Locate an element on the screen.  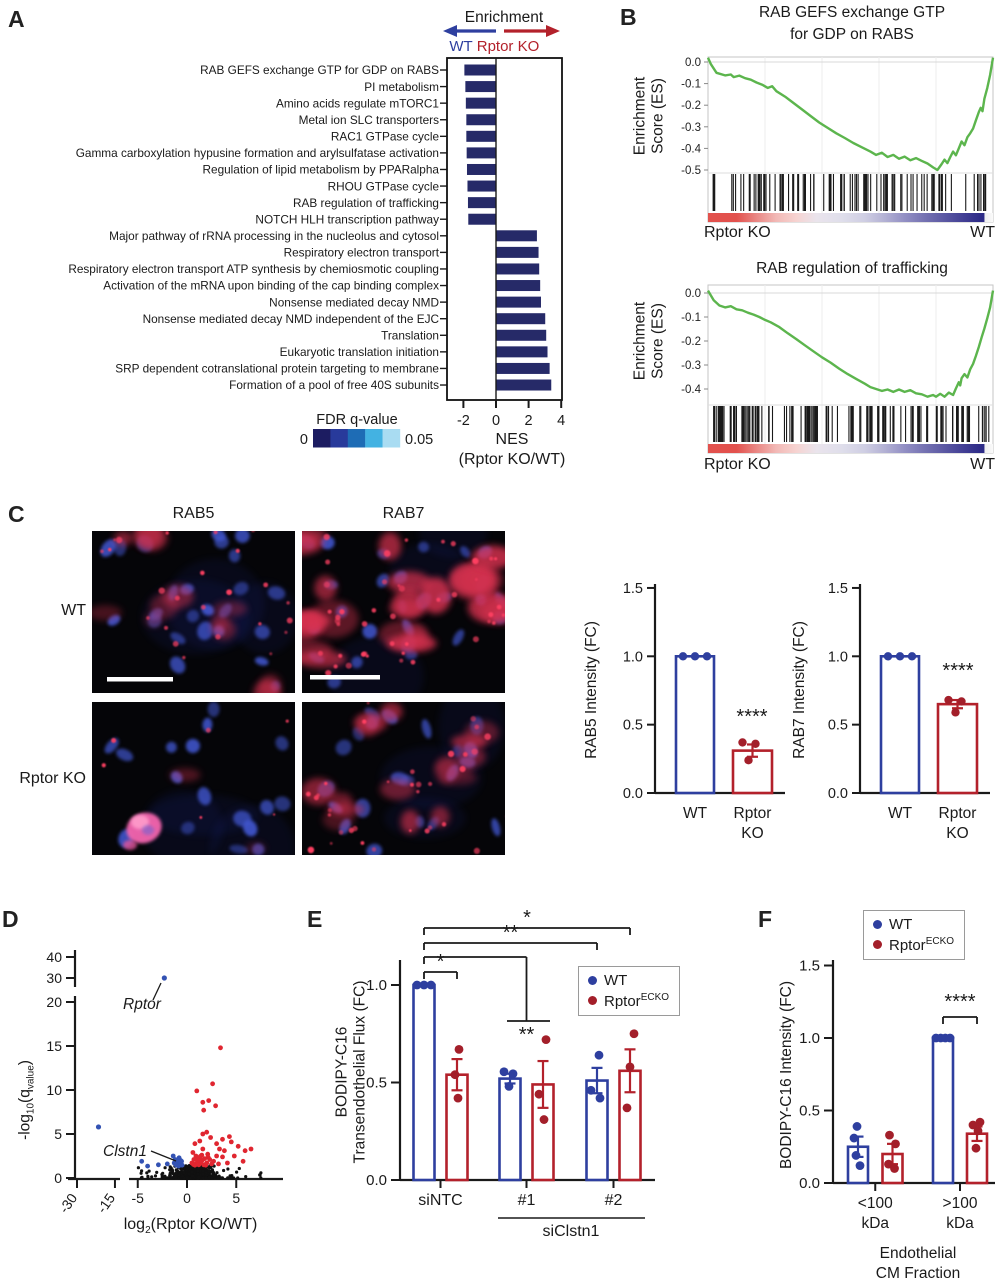
cm-legend: WT RptorECKO is located at coordinates (914, 935).